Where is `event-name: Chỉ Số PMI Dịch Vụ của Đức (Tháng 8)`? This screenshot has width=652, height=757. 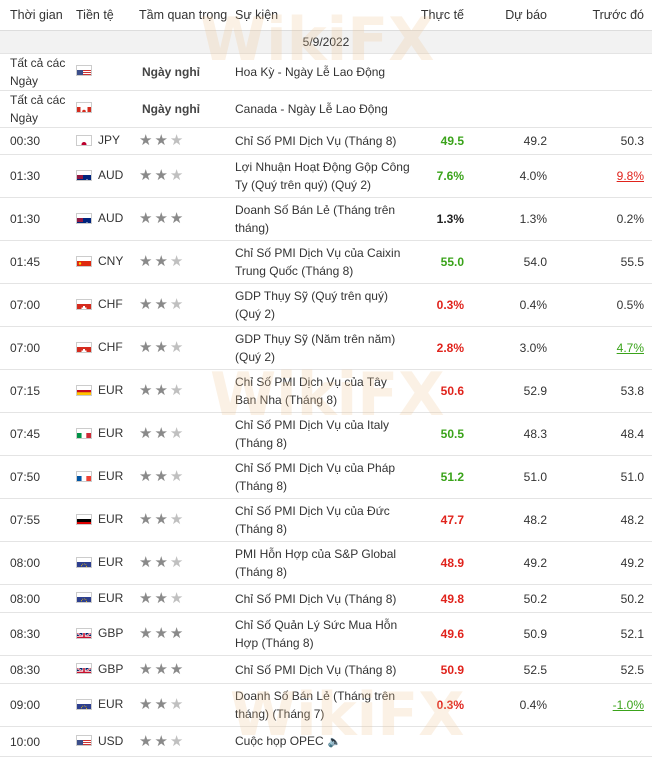
event-name: Chỉ Số PMI Dịch Vụ của Đức (Tháng 8) is located at coordinates (322, 520).